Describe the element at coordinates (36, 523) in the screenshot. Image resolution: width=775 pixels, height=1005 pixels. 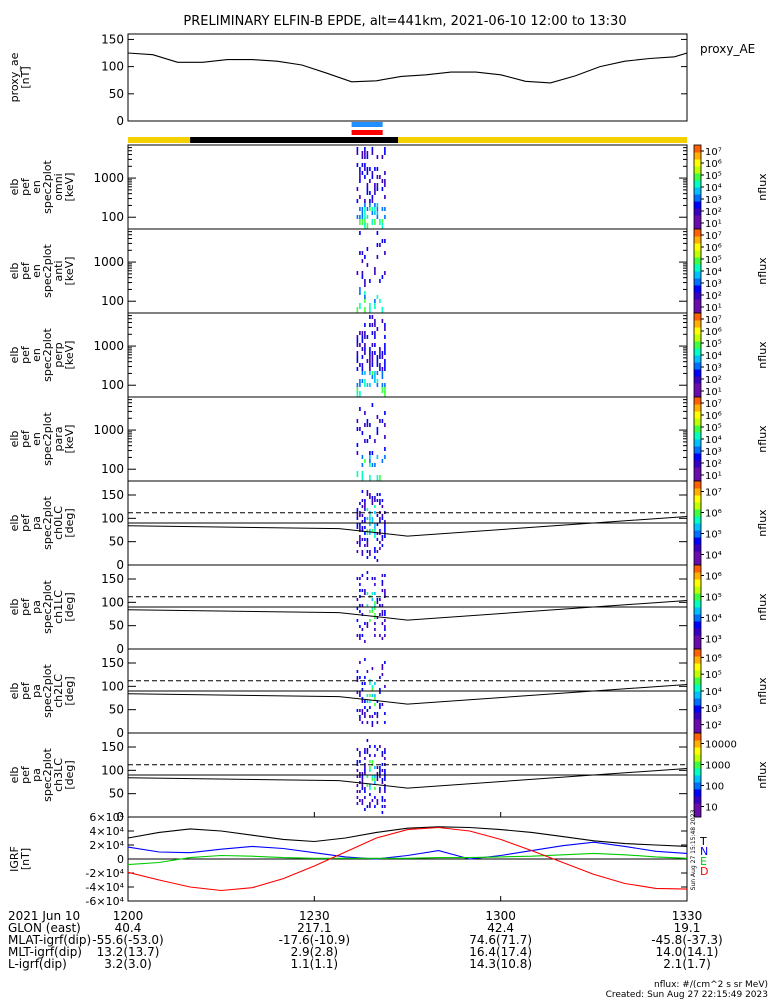
I see `y-axis-label-line: pa` at that location.